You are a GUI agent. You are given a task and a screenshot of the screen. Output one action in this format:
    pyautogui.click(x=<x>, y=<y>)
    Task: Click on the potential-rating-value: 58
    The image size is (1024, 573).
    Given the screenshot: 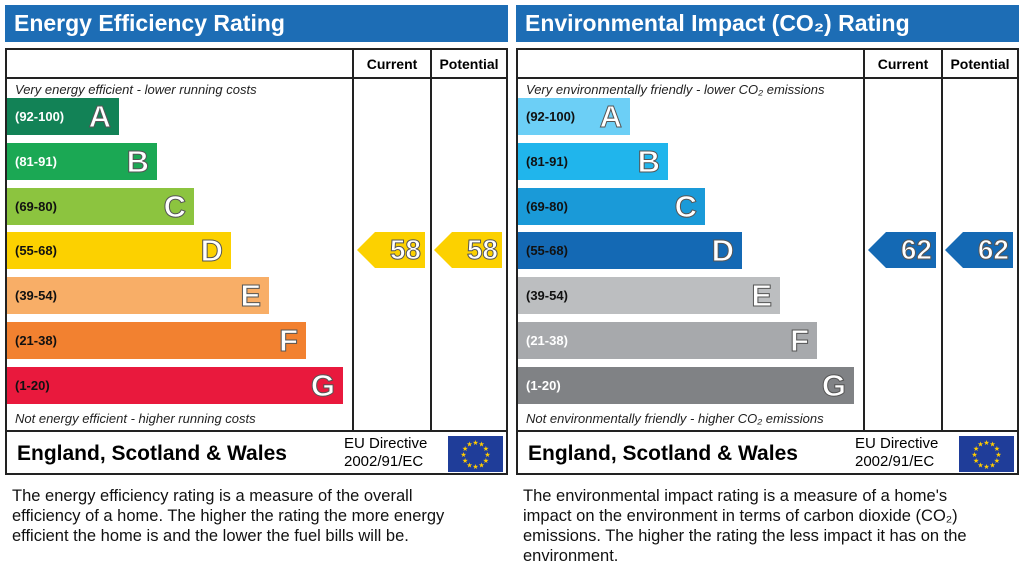 What is the action you would take?
    pyautogui.click(x=482, y=250)
    